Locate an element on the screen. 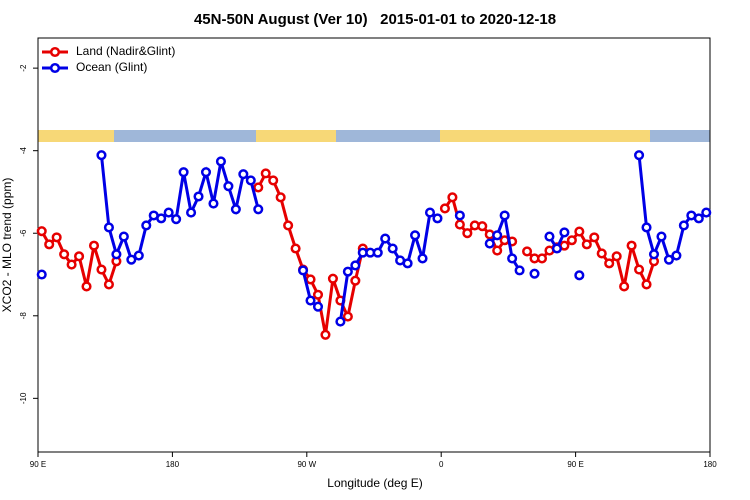  y-tick-label: -10 is located at coordinates (23, 398).